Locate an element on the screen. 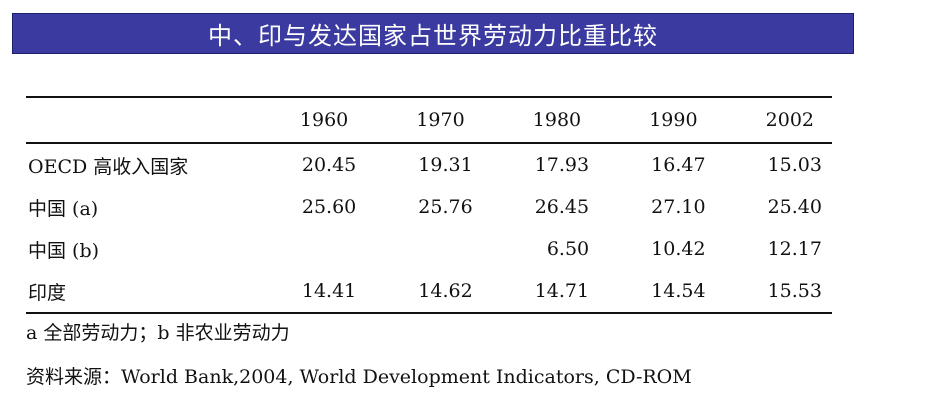 Image resolution: width=927 pixels, height=417 pixels. table-cell: 17.93 is located at coordinates (562, 165).